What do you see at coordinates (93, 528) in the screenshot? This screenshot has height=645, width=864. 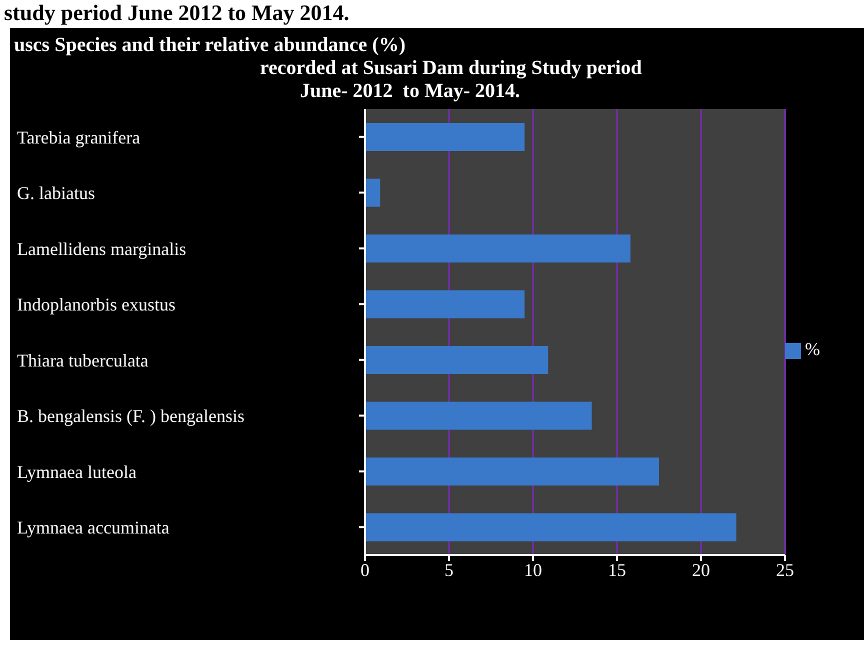 I see `y-tick-label: Lymnaea accuminata` at bounding box center [93, 528].